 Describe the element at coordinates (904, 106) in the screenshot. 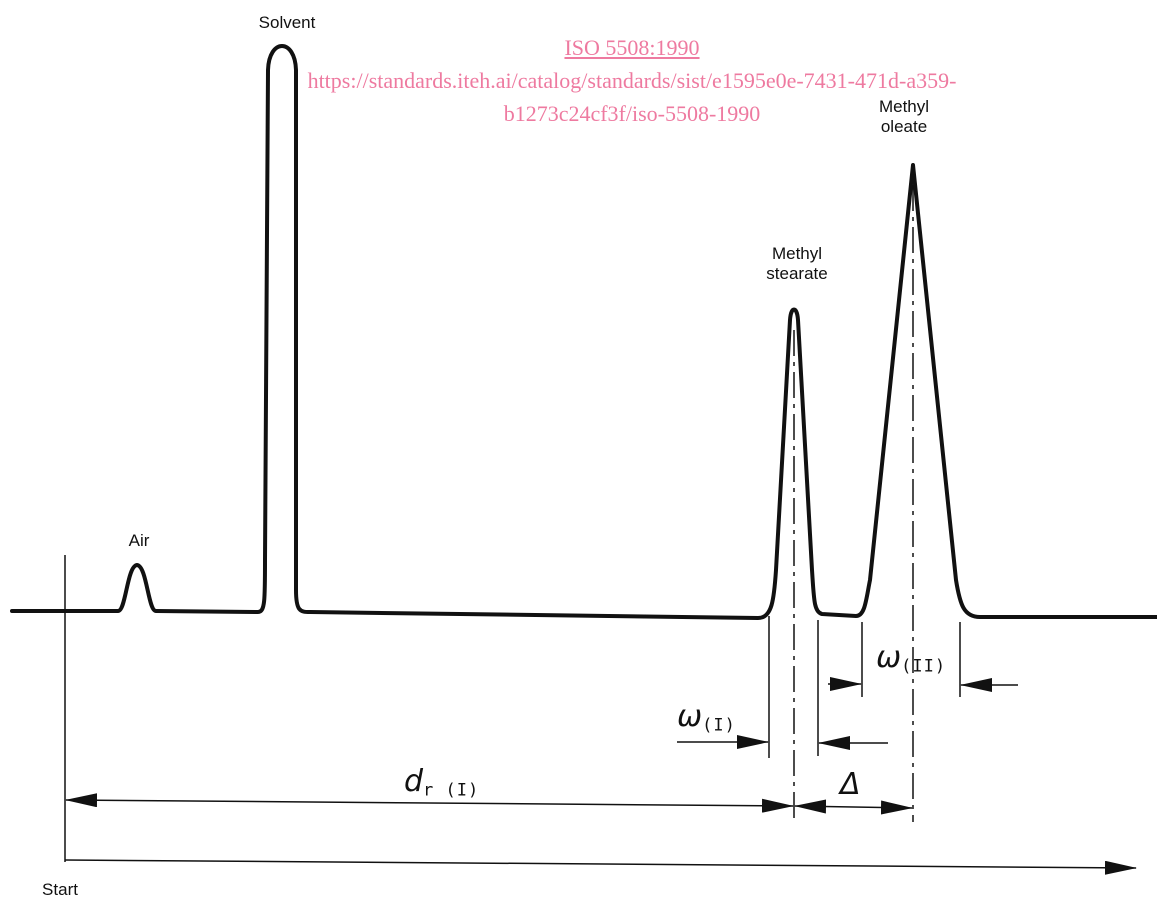

I see `oleate-label-line1: Methyl` at that location.